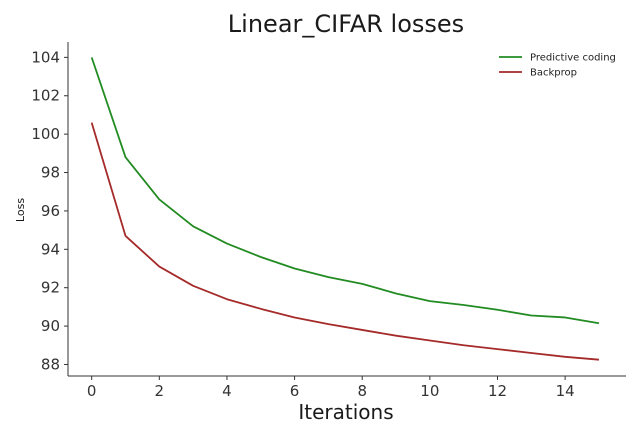 This screenshot has height=440, width=640. Describe the element at coordinates (160, 391) in the screenshot. I see `x-tick-label: 2` at that location.